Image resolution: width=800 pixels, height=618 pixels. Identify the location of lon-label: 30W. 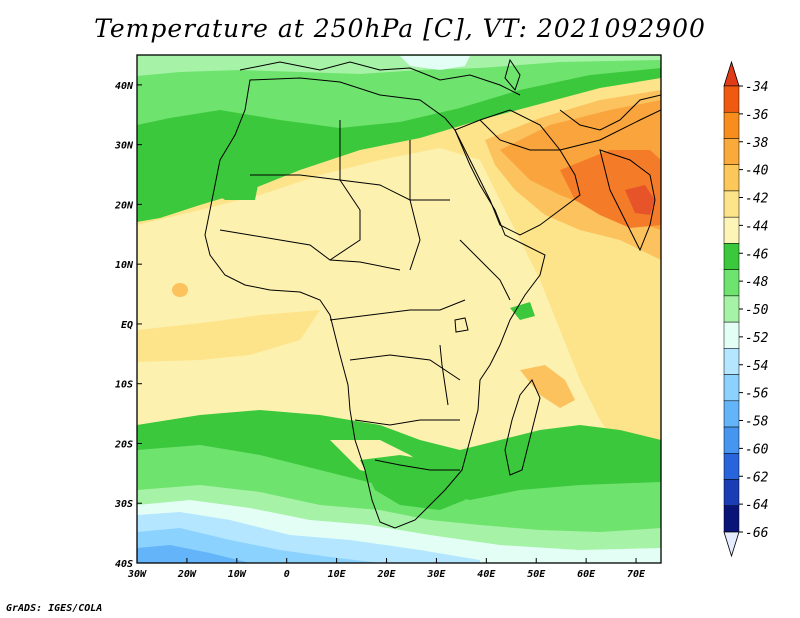
(137, 574).